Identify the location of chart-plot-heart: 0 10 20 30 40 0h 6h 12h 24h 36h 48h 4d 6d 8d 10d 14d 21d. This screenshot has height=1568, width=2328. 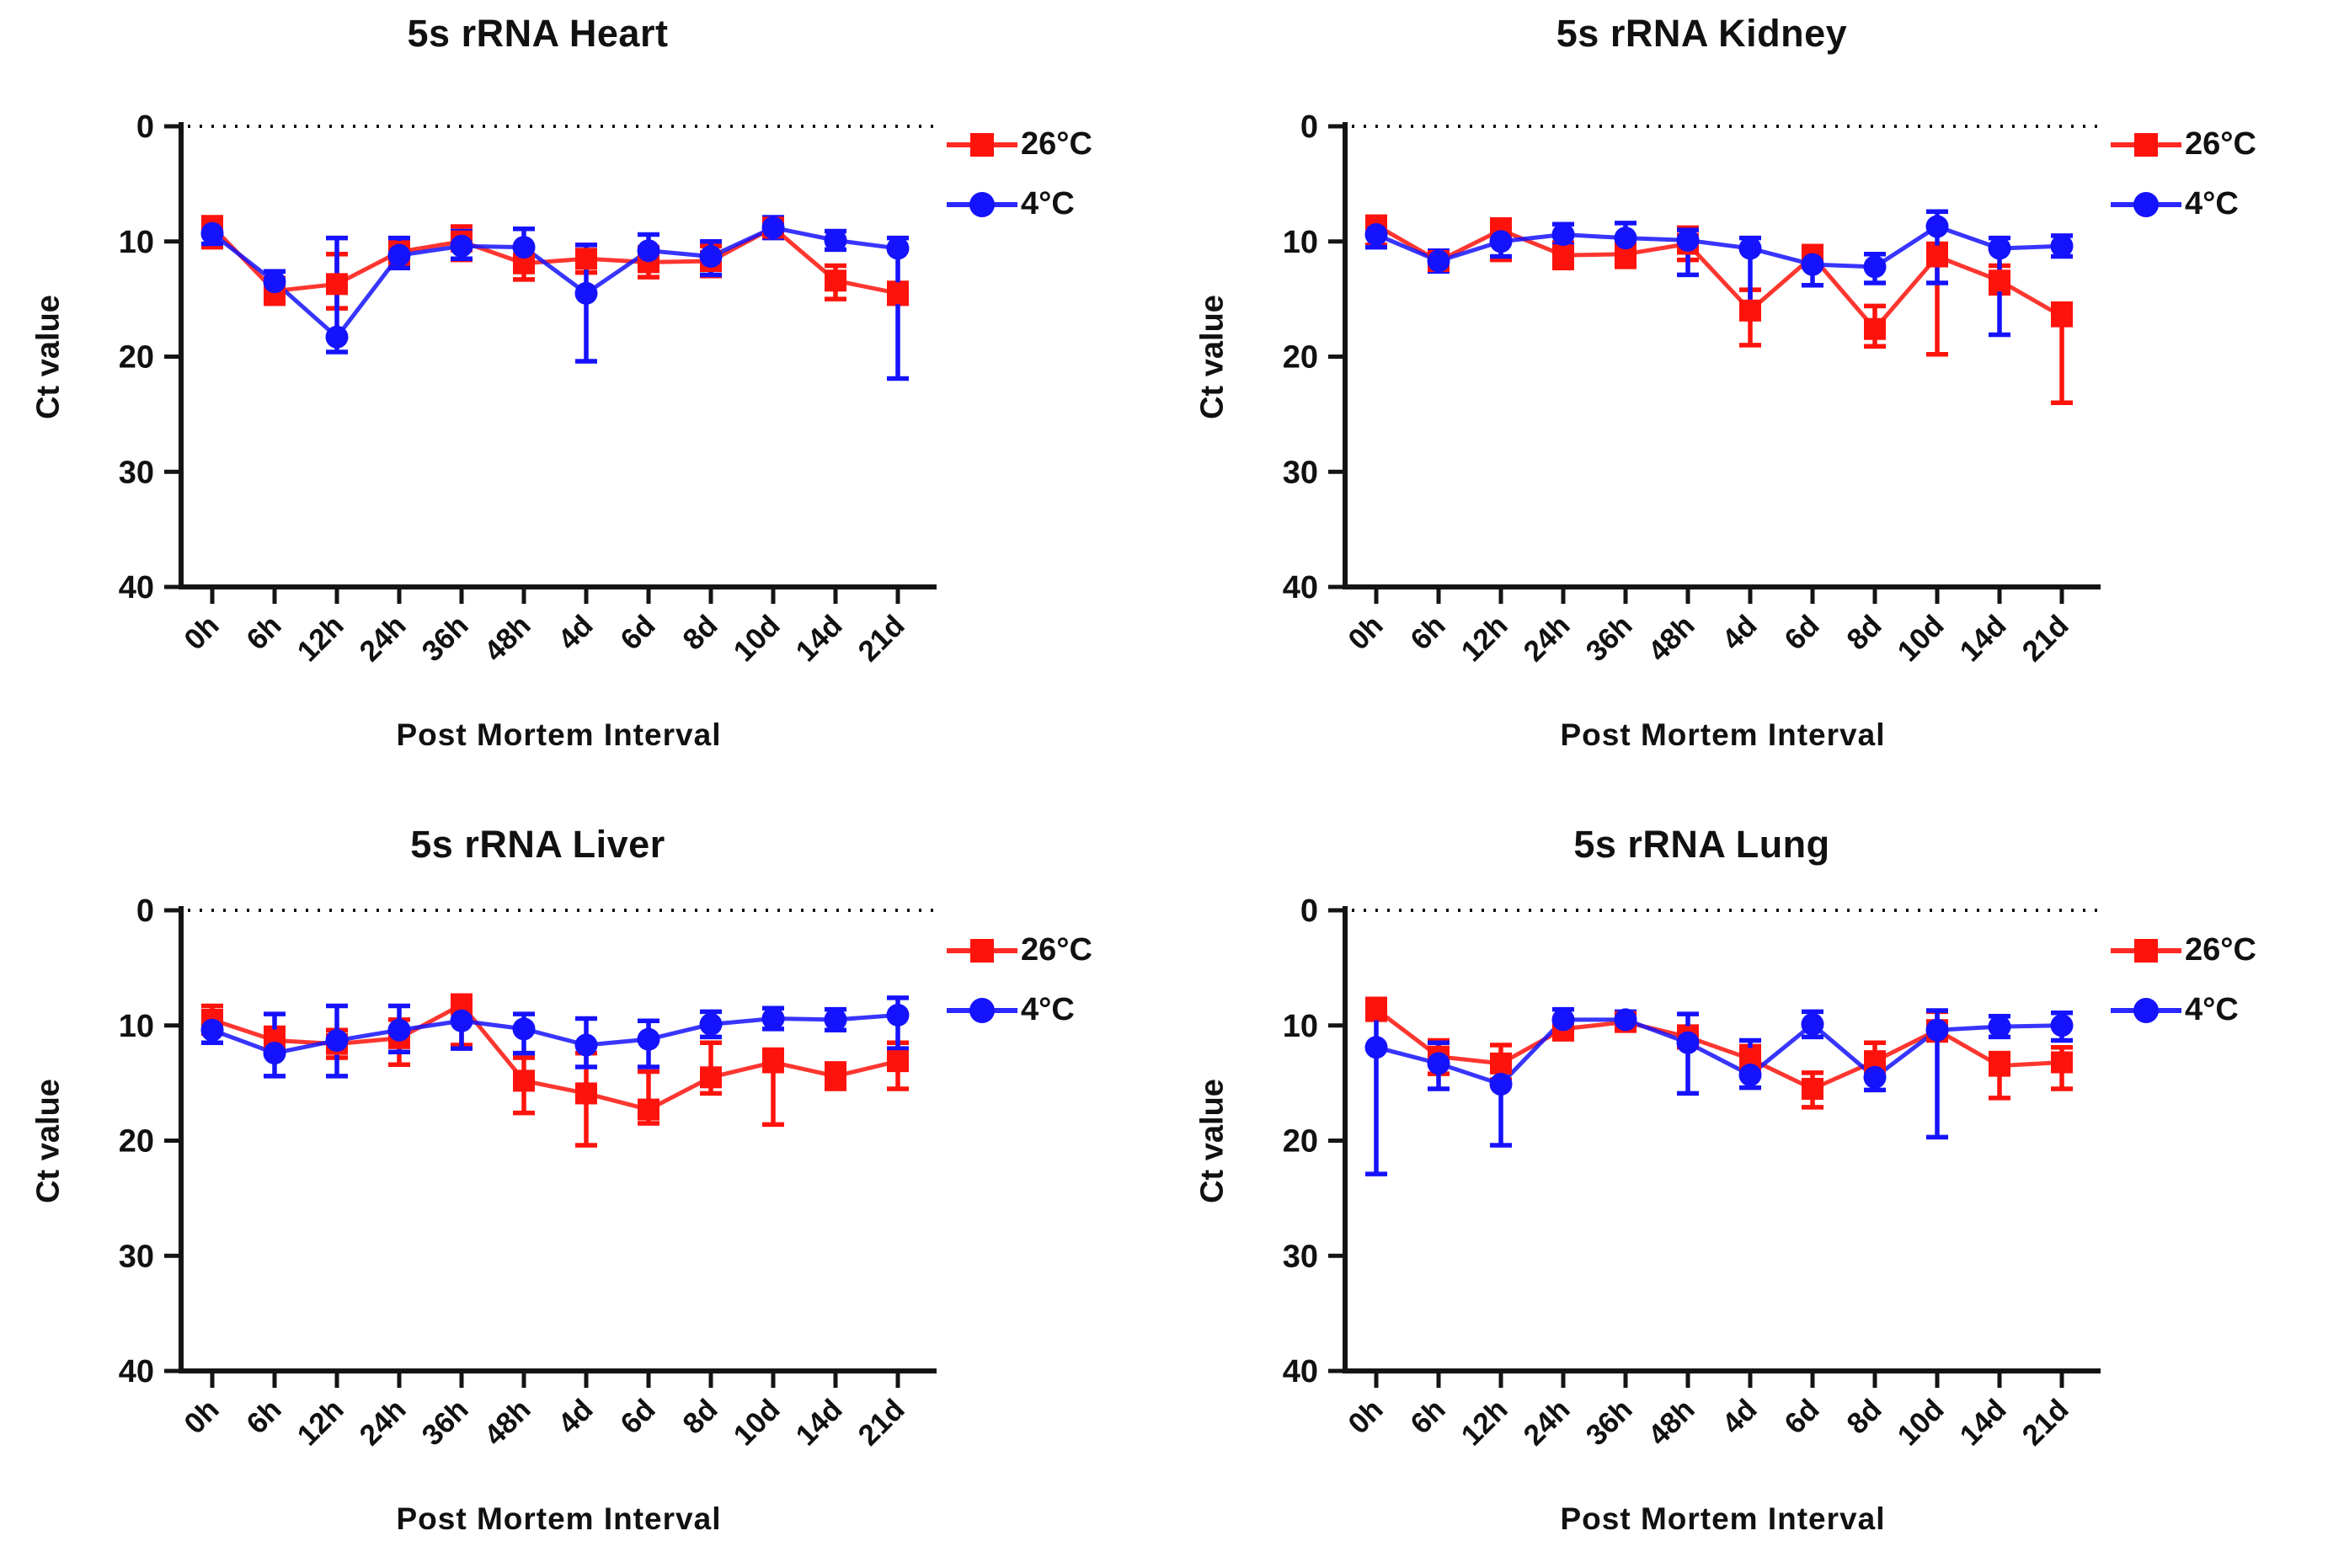
(528, 388).